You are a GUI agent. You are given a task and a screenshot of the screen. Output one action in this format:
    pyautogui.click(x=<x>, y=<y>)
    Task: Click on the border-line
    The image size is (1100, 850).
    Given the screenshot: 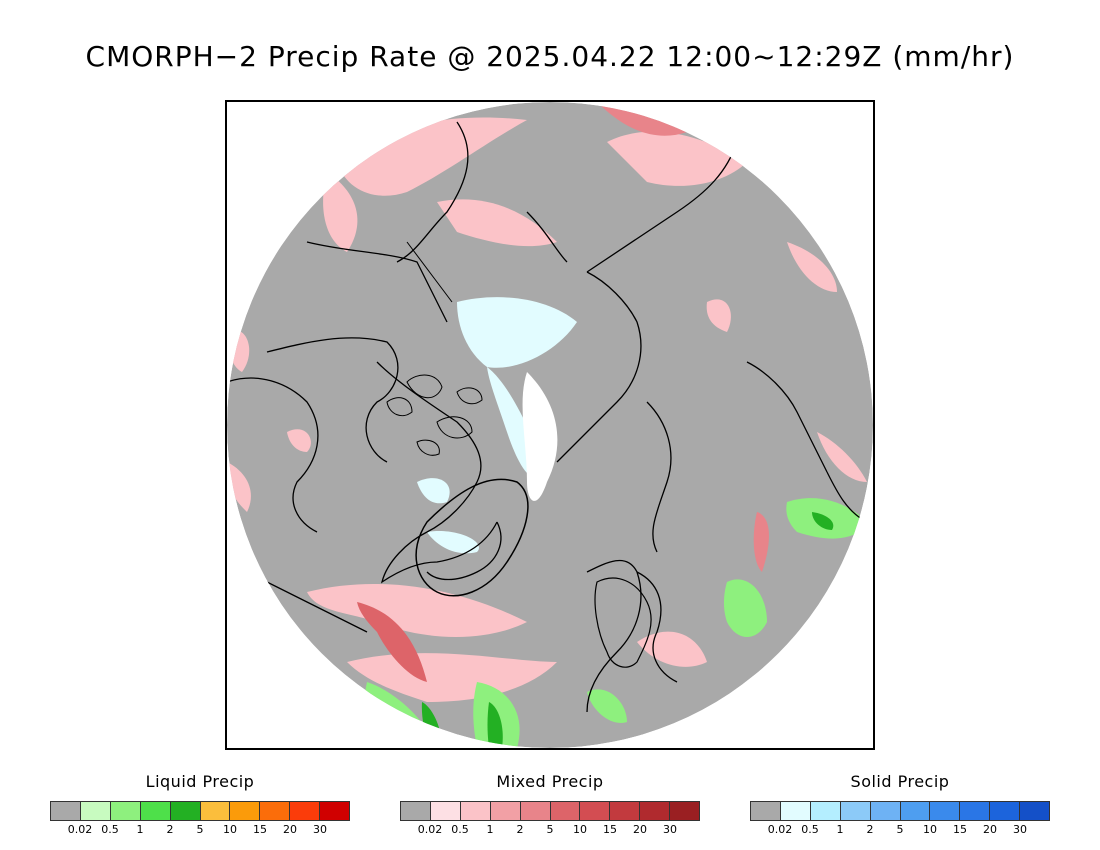 What is the action you would take?
    pyautogui.click(x=429, y=272)
    